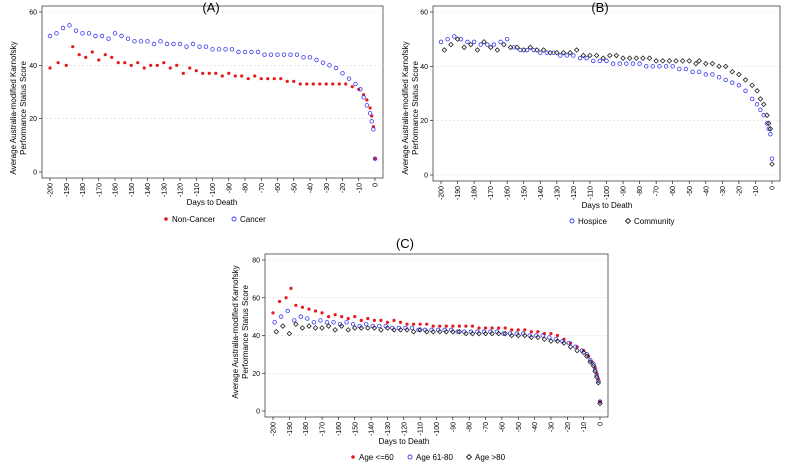 This screenshot has height=464, width=798. Describe the element at coordinates (33, 13) in the screenshot. I see `panel-a-ytick-label: 60` at that location.